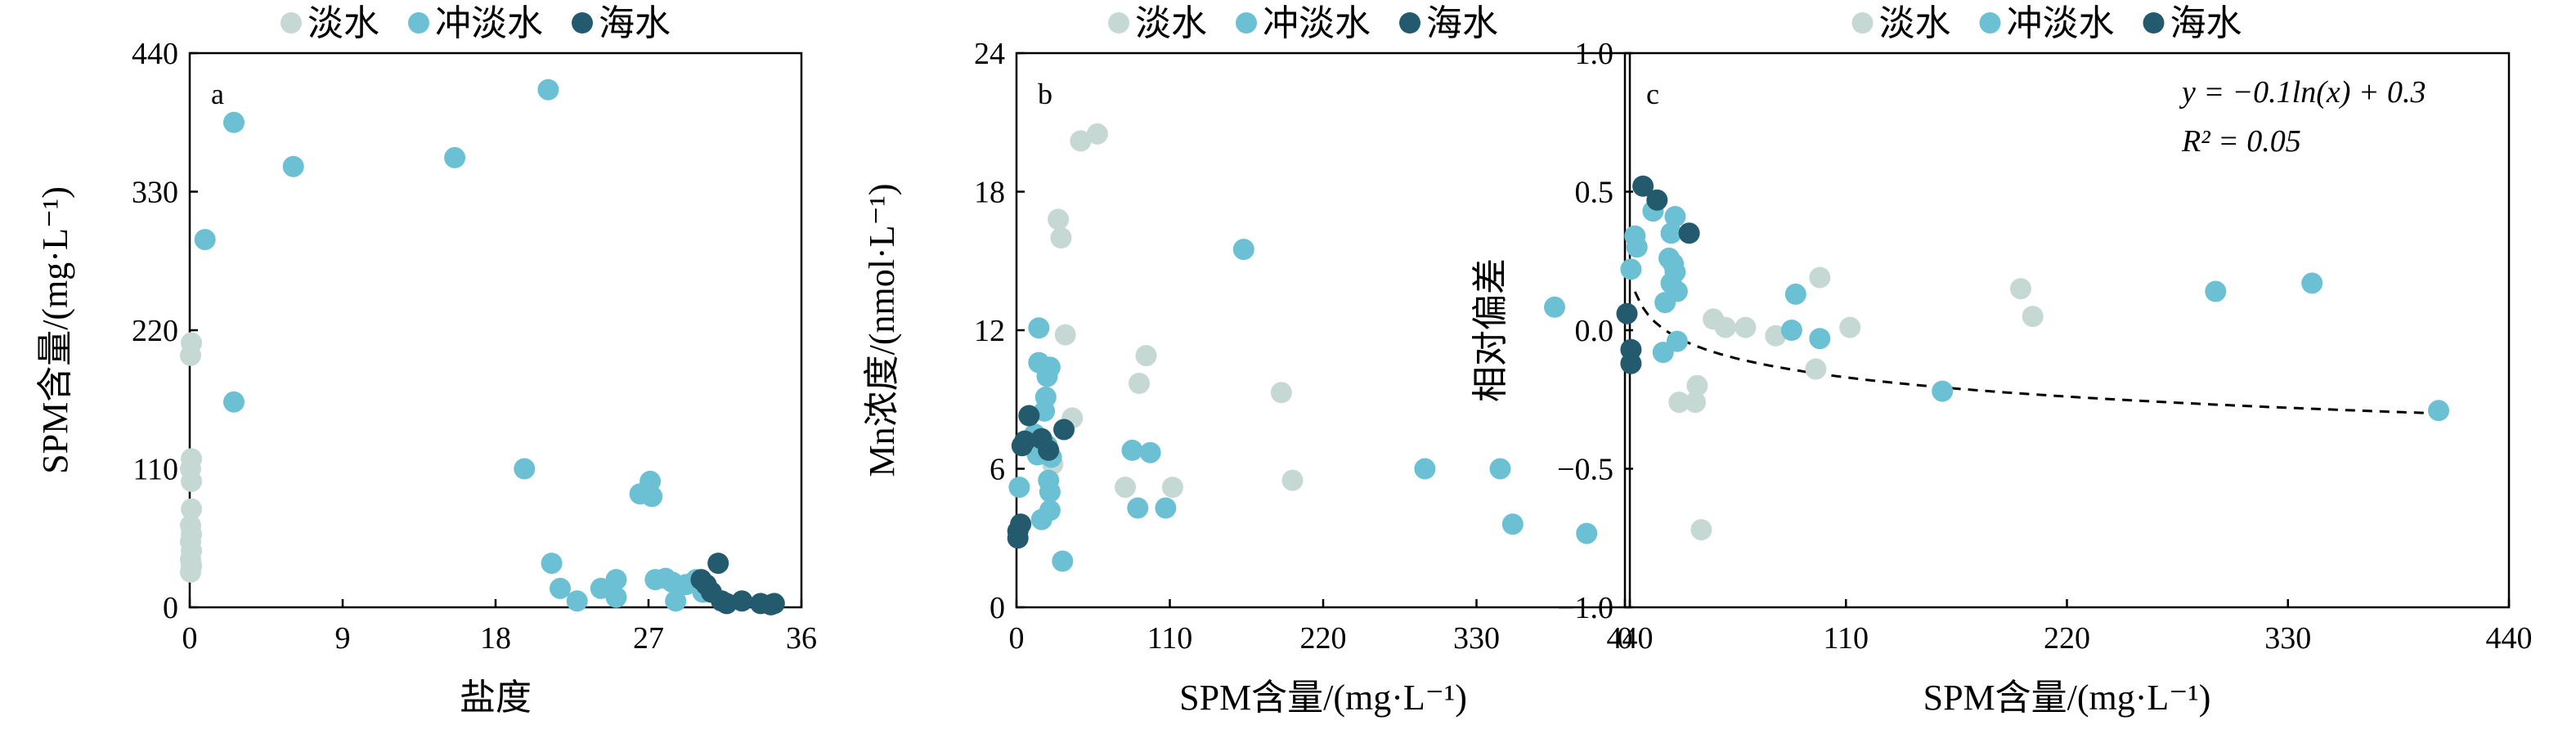 The image size is (2576, 734). I want to click on y-tick-label: 0.0, so click(1595, 331).